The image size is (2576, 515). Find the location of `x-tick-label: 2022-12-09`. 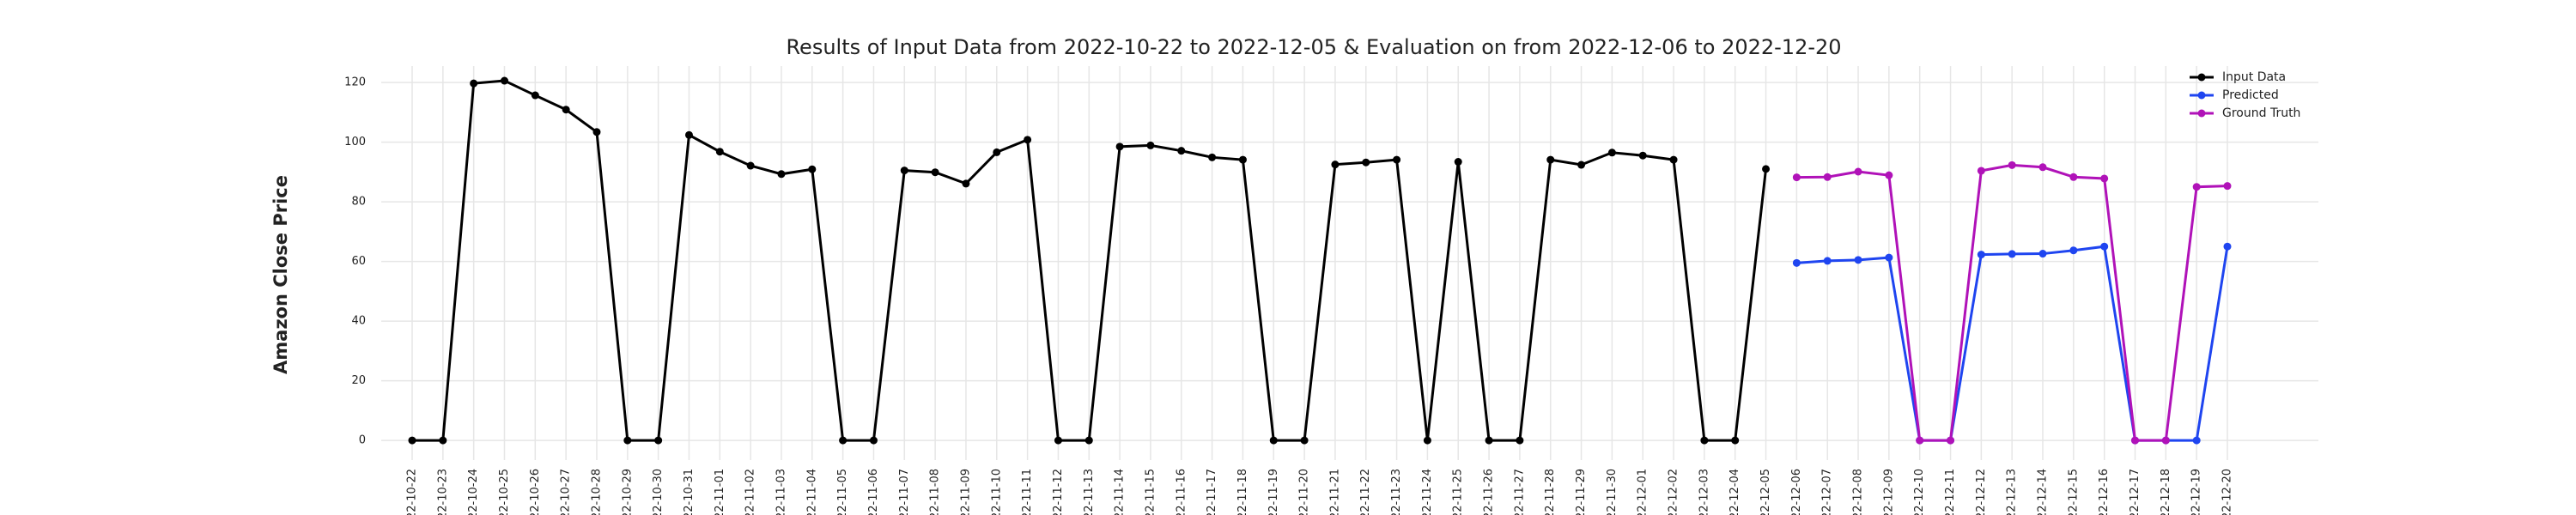

x-tick-label: 2022-12-09 is located at coordinates (1888, 492).